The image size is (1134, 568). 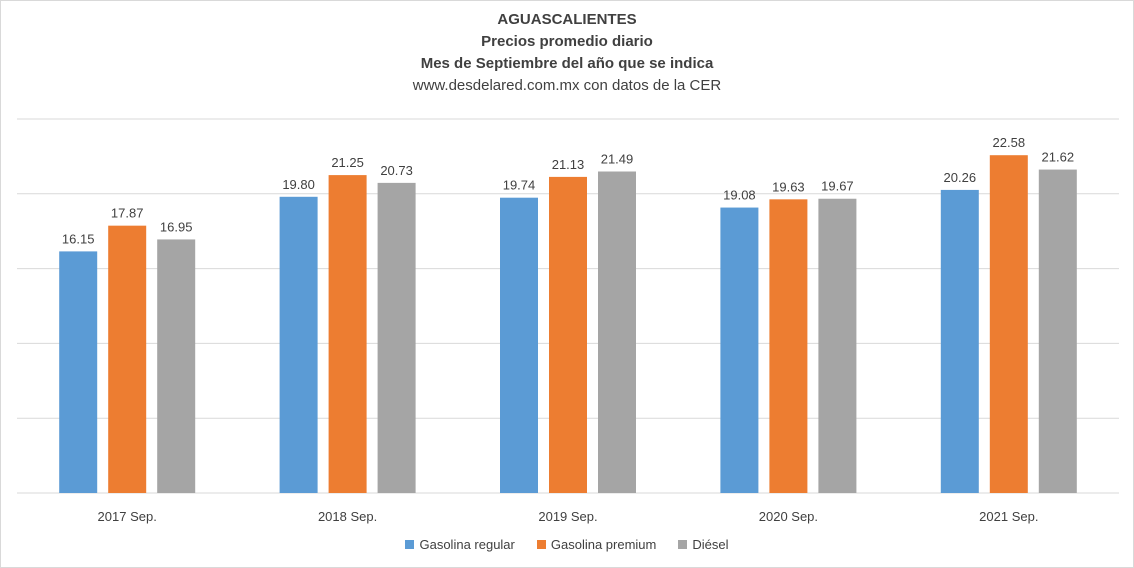 I want to click on legend-label-diesel: Diésel, so click(x=710, y=544).